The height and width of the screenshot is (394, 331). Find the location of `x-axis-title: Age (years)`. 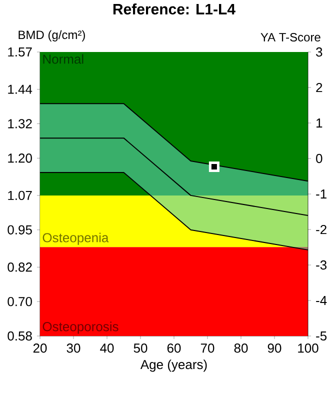

x-axis-title: Age (years) is located at coordinates (173, 366).